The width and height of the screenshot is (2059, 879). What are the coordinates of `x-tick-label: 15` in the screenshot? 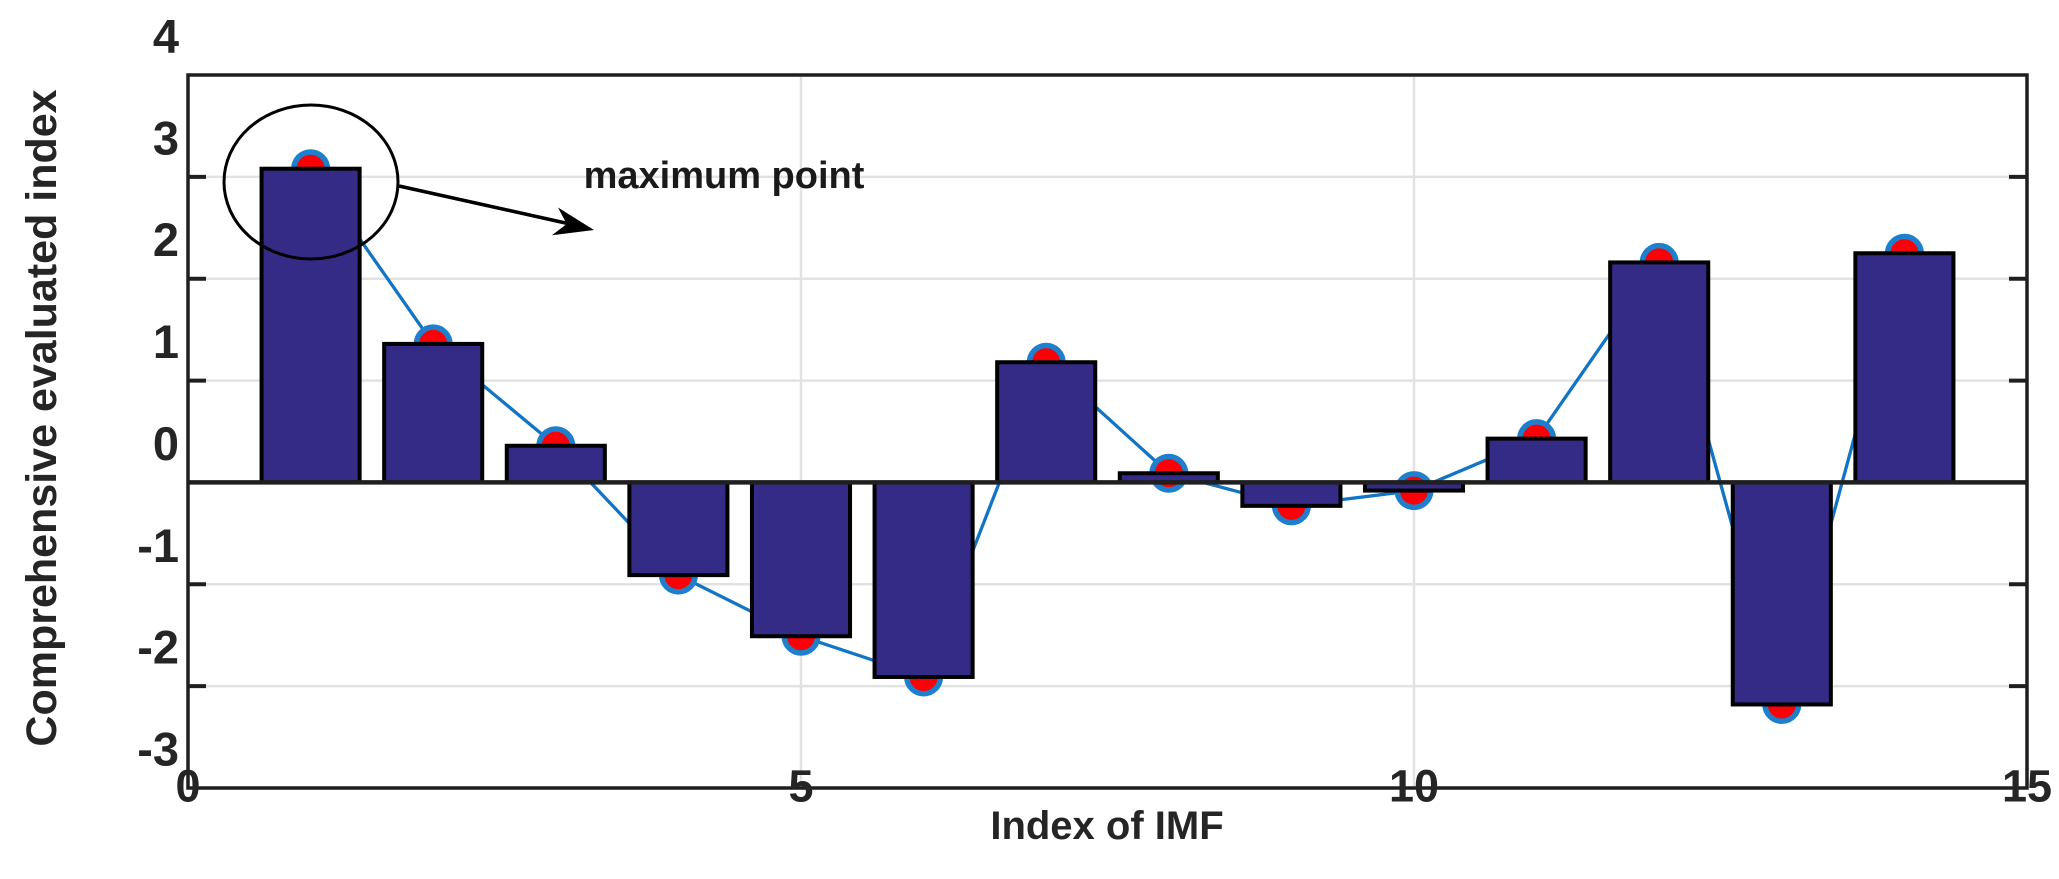 It's located at (2027, 786).